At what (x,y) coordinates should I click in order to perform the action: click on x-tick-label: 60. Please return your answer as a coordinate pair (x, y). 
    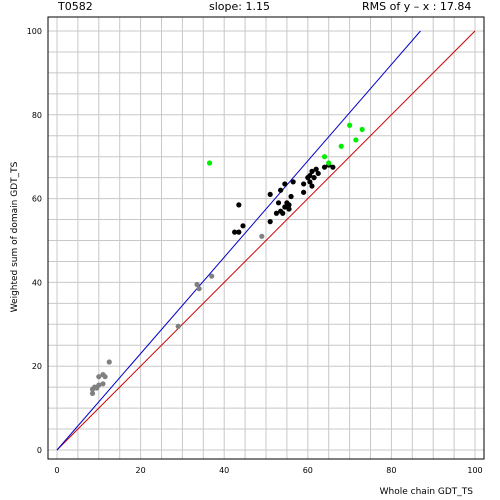
    Looking at the image, I should click on (308, 470).